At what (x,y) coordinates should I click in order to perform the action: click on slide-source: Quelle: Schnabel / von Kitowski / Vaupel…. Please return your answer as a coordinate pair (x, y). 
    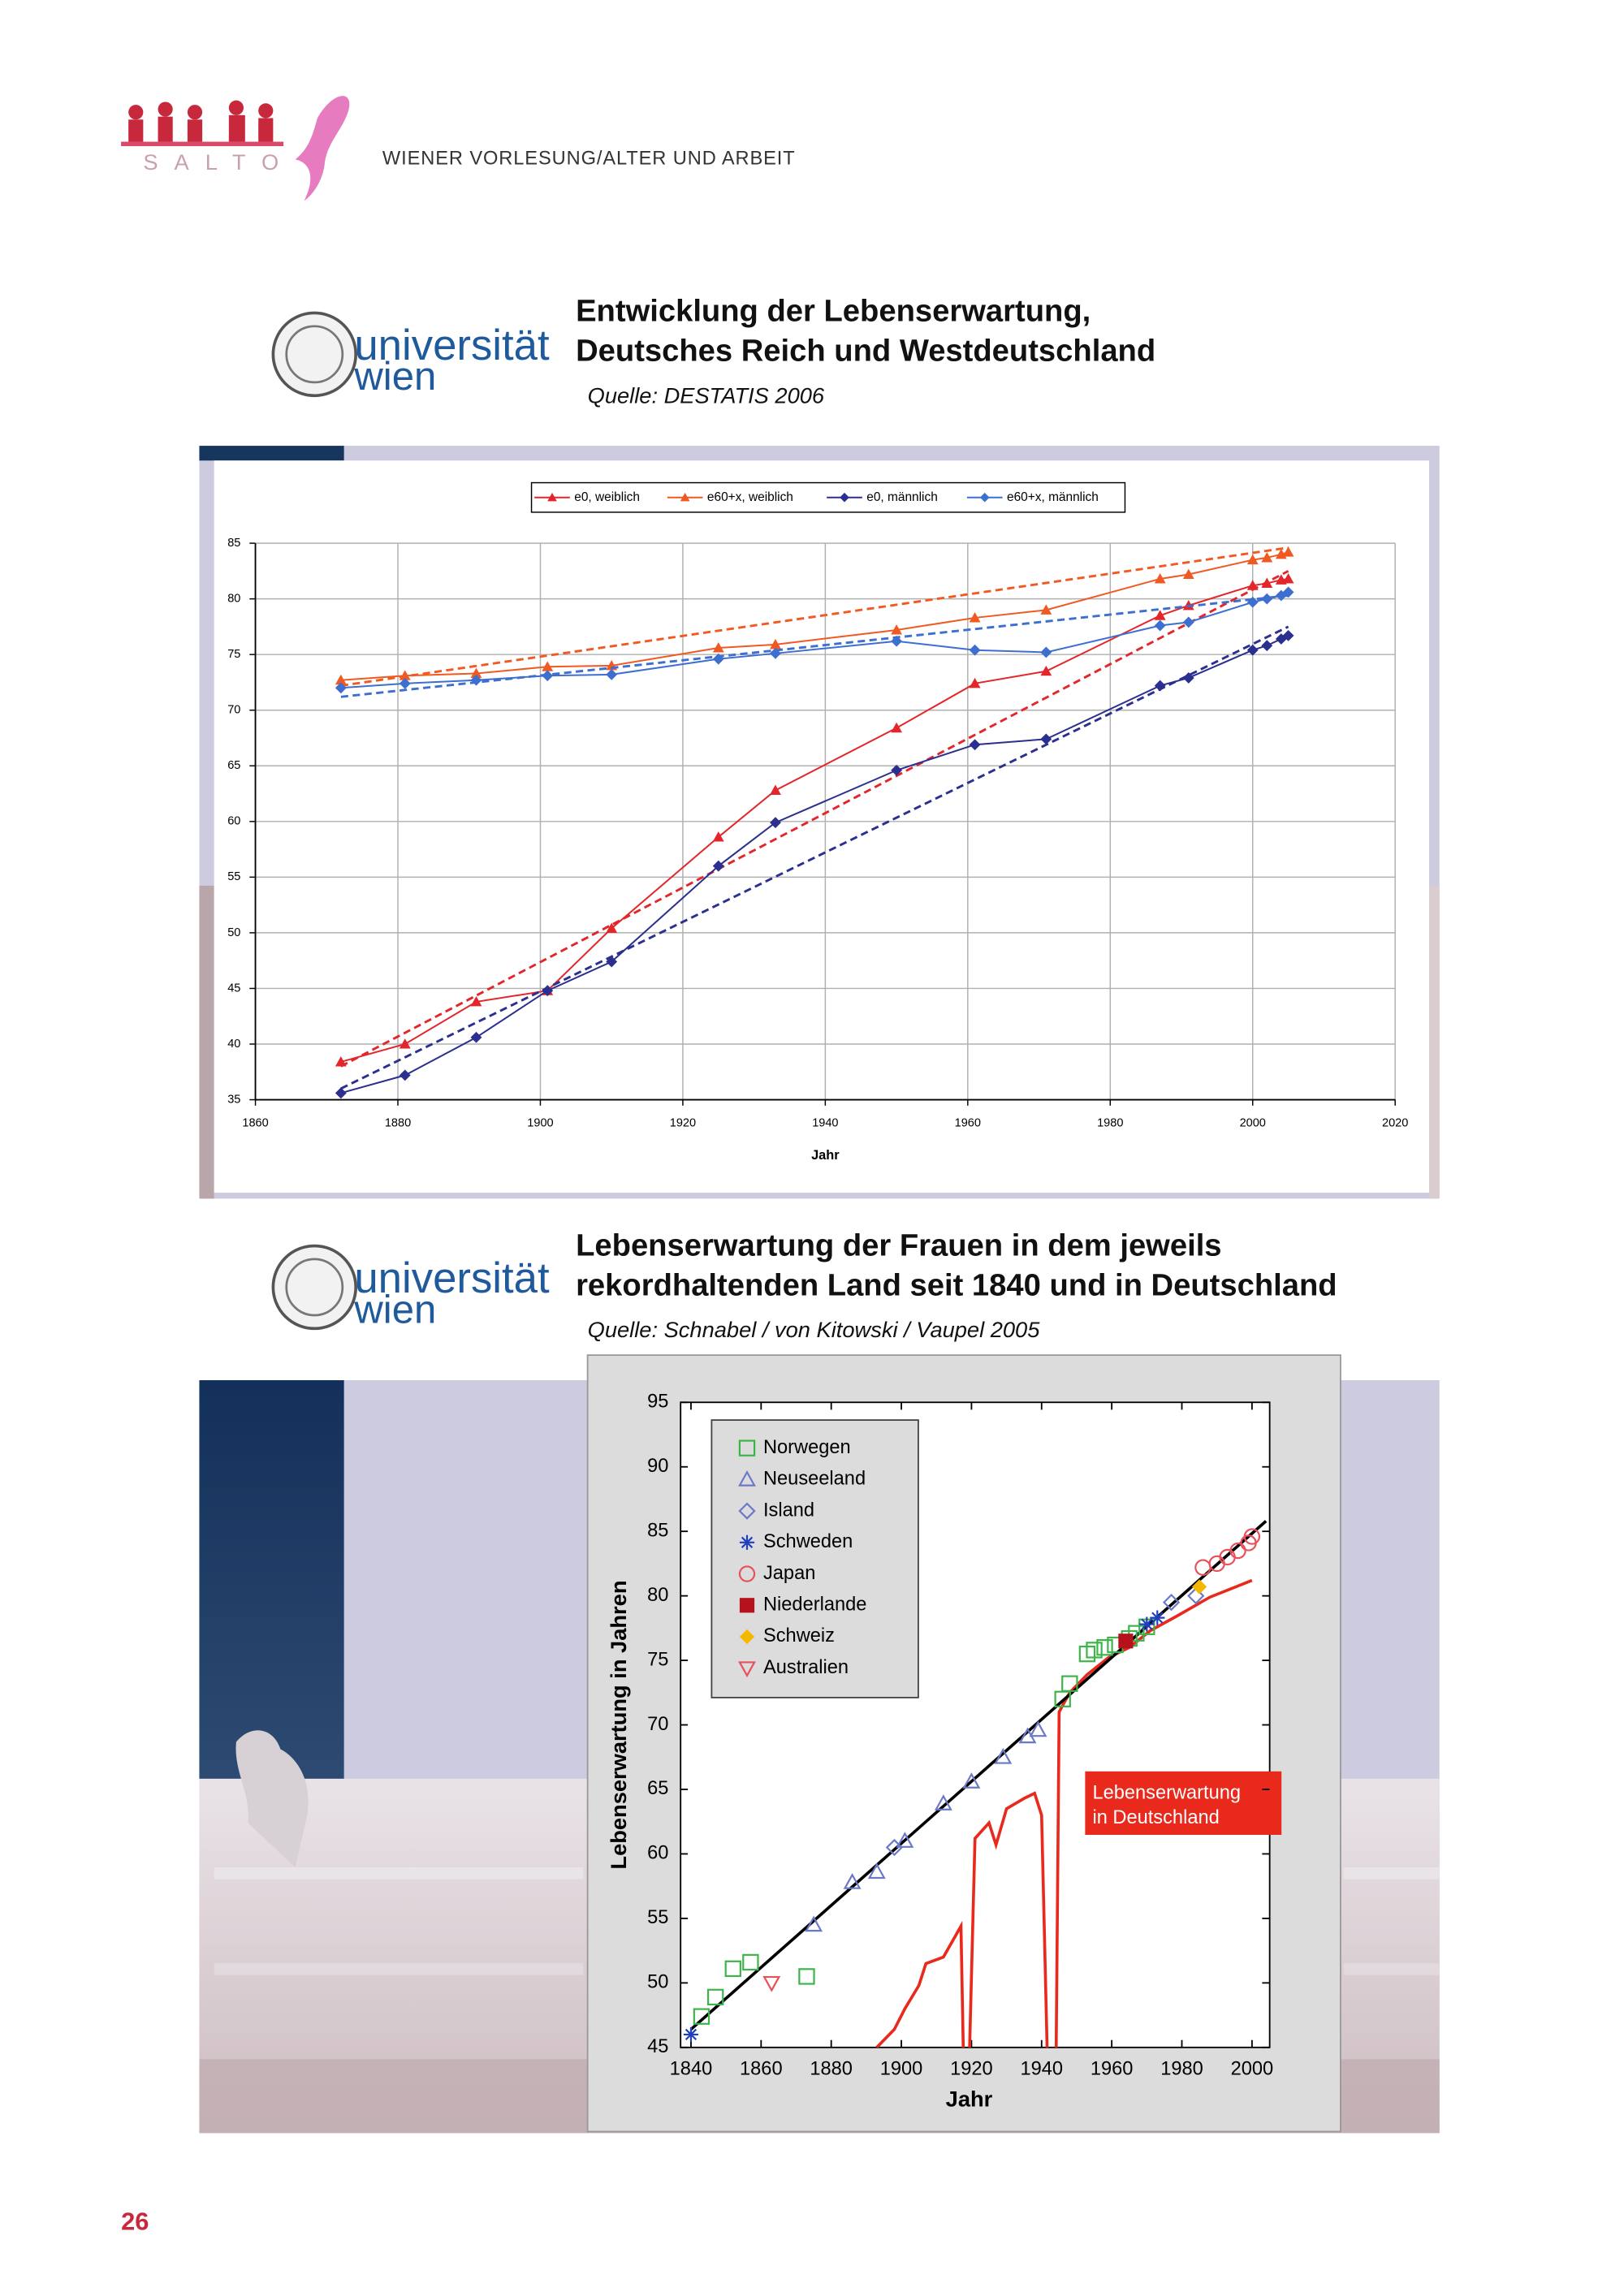
    Looking at the image, I should click on (814, 1329).